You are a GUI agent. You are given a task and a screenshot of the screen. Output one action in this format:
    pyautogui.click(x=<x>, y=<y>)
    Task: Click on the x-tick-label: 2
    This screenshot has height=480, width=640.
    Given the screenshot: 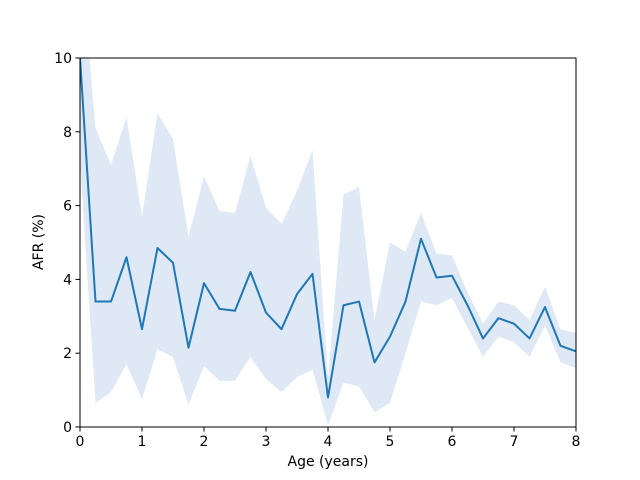 What is the action you would take?
    pyautogui.click(x=204, y=442)
    